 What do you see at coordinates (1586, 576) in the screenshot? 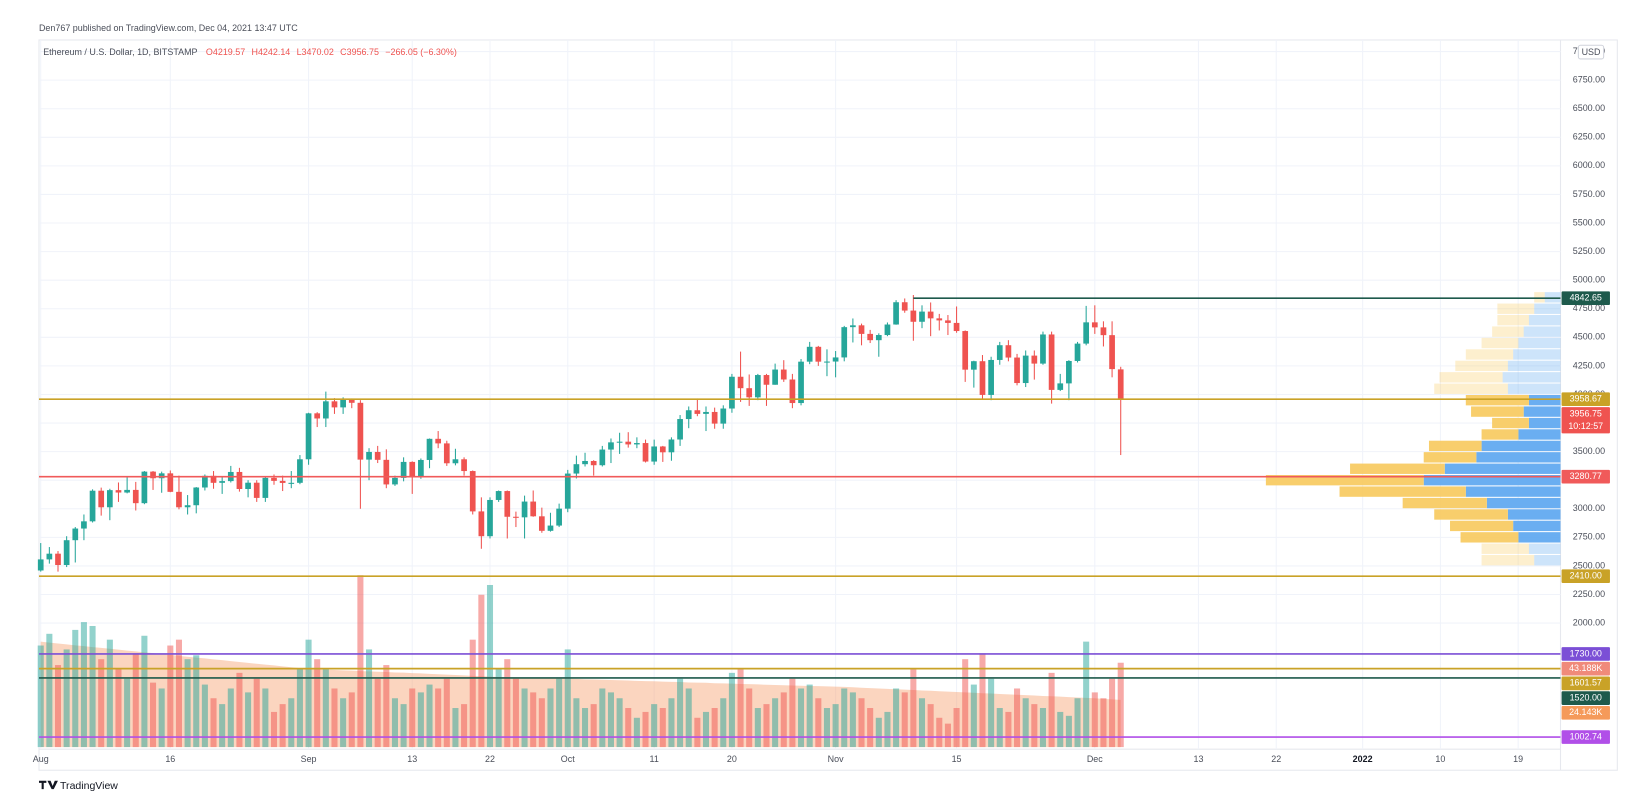
I see `badge-label: 2410.00` at bounding box center [1586, 576].